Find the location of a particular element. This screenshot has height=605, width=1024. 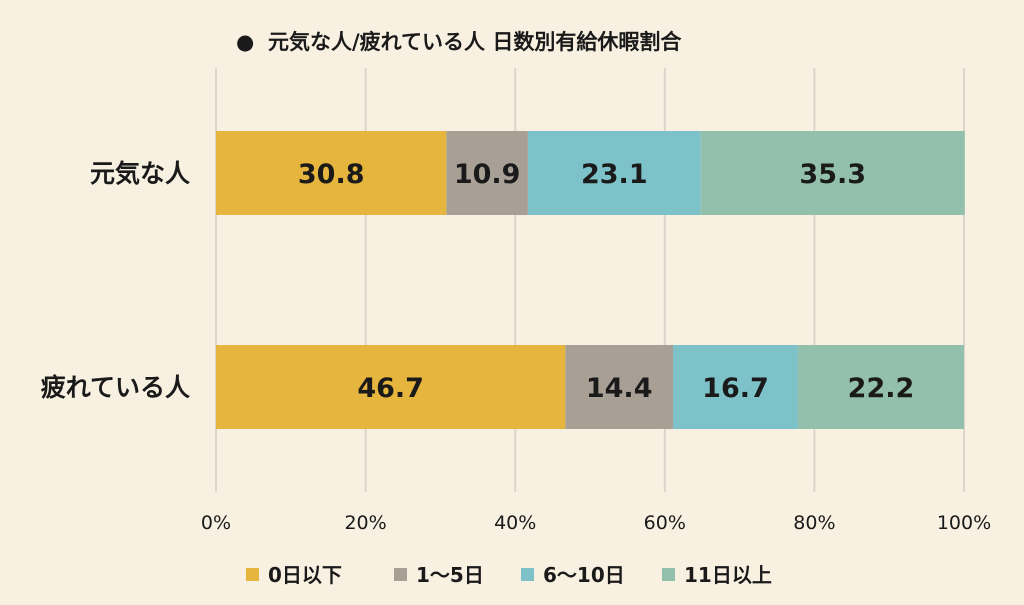

chart-title-group: ● 元気な人/疲れている人 日数別有給休暇割合 is located at coordinates (459, 42).